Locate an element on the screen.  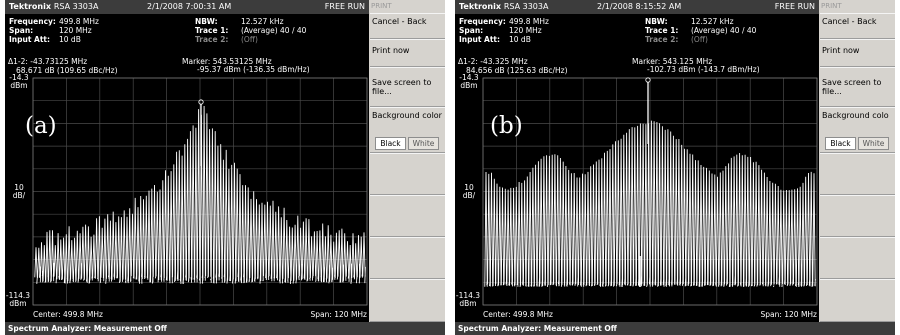
marker-label: Marker: 543.53125 MHz is located at coordinates (227, 61).